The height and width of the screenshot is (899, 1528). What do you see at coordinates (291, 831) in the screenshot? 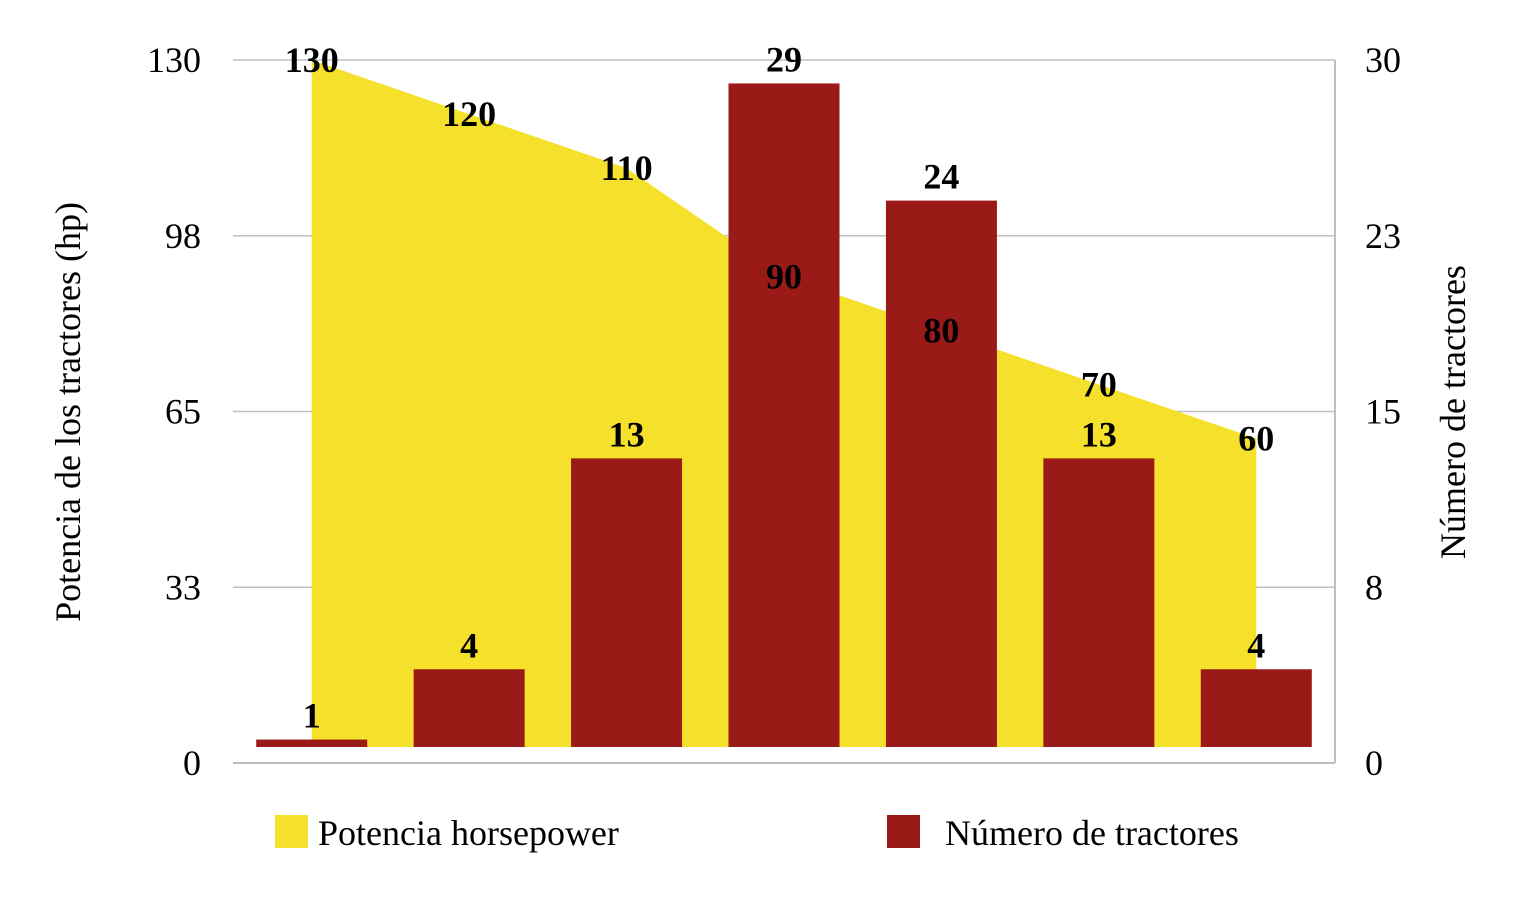
I see `legend-swatch-power` at bounding box center [291, 831].